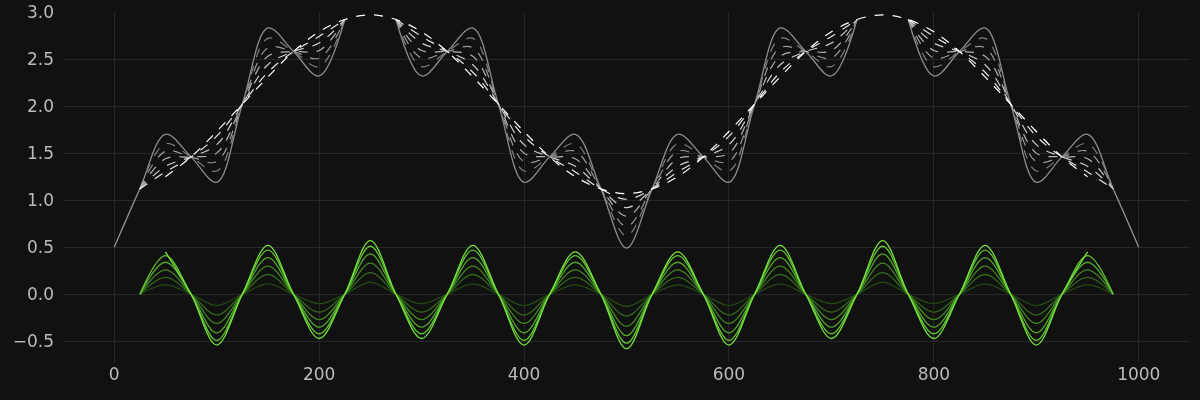 The height and width of the screenshot is (400, 1200). What do you see at coordinates (524, 374) in the screenshot?
I see `x-tick-label: 400` at bounding box center [524, 374].